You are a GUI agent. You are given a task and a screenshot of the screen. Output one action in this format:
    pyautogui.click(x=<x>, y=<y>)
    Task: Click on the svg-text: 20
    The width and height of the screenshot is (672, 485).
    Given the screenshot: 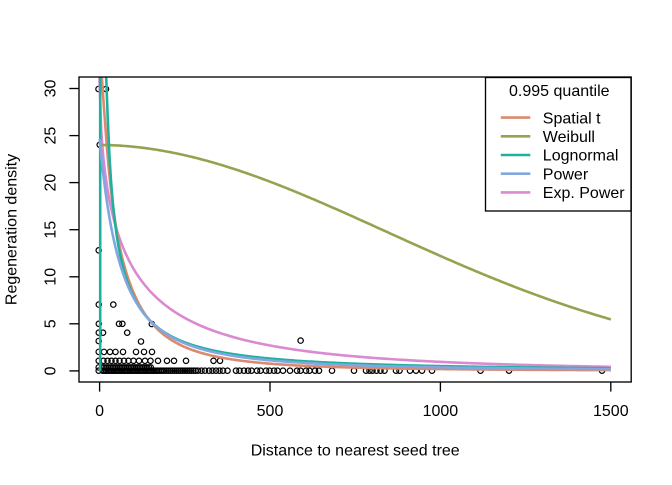 What is the action you would take?
    pyautogui.click(x=50, y=183)
    